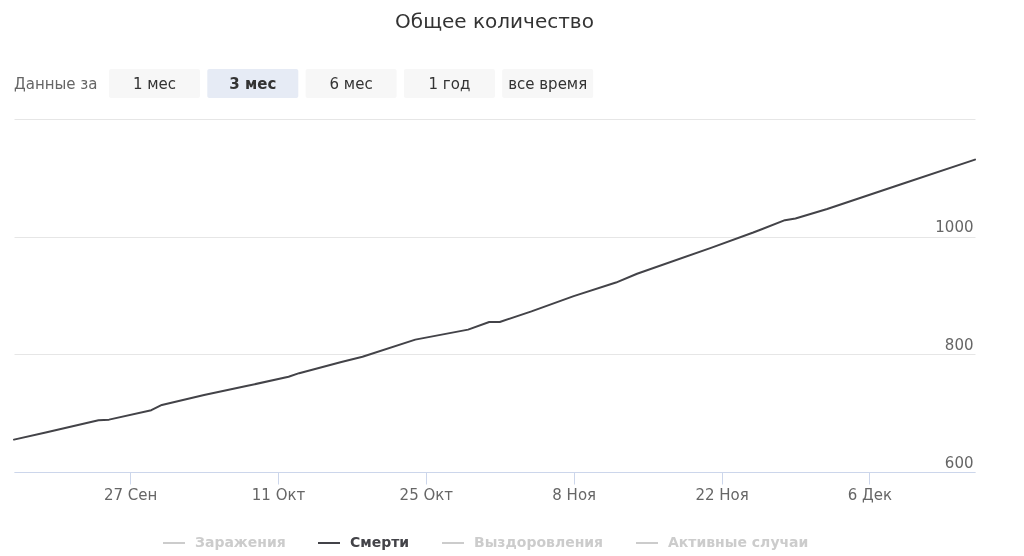 The height and width of the screenshot is (556, 1024). What do you see at coordinates (574, 494) in the screenshot?
I see `x-tick-label: 8 Ноя` at bounding box center [574, 494].